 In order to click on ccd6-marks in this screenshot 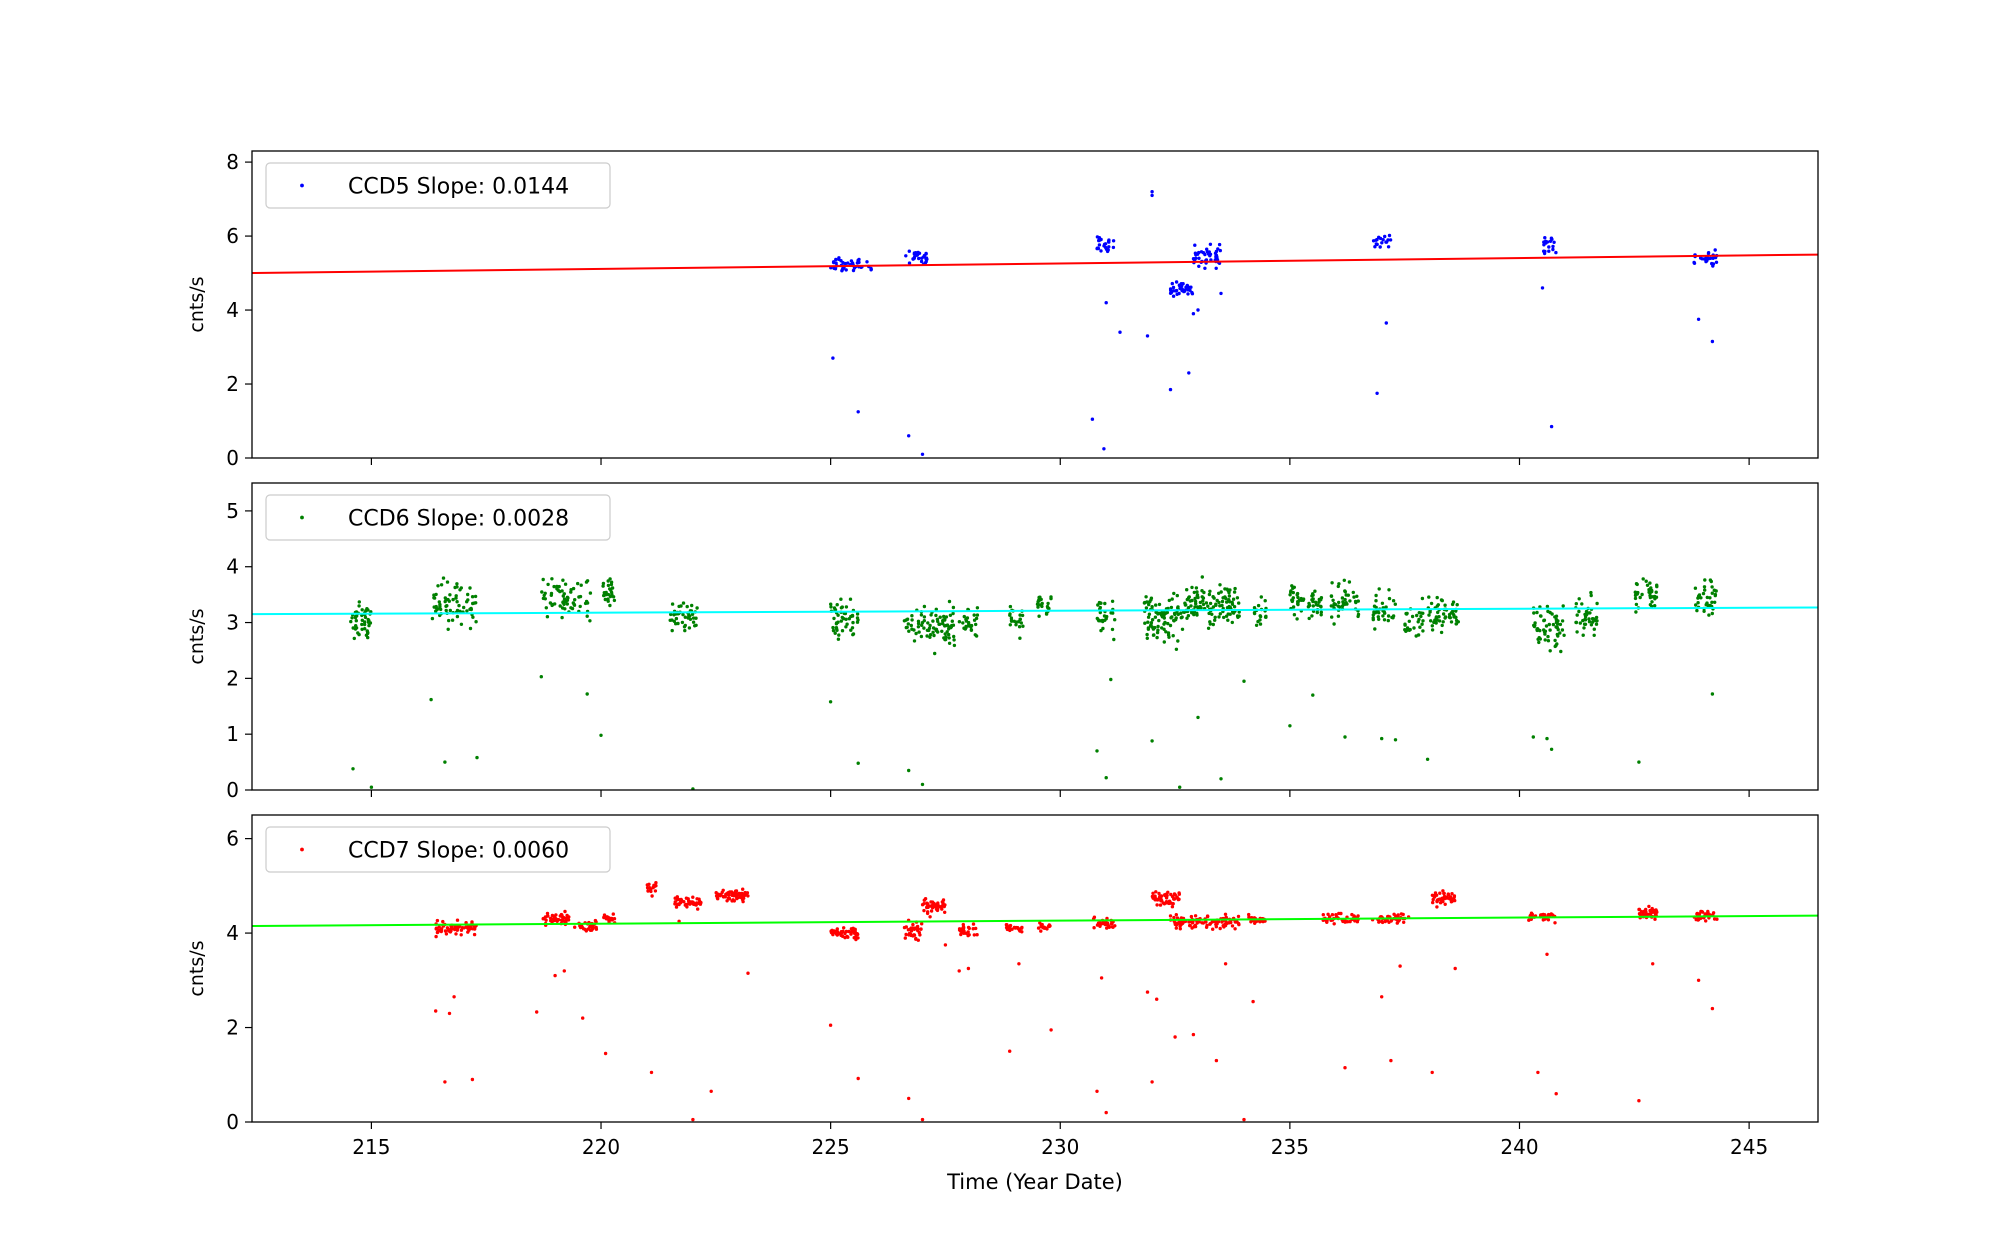, I will do `click(1035, 682)`.